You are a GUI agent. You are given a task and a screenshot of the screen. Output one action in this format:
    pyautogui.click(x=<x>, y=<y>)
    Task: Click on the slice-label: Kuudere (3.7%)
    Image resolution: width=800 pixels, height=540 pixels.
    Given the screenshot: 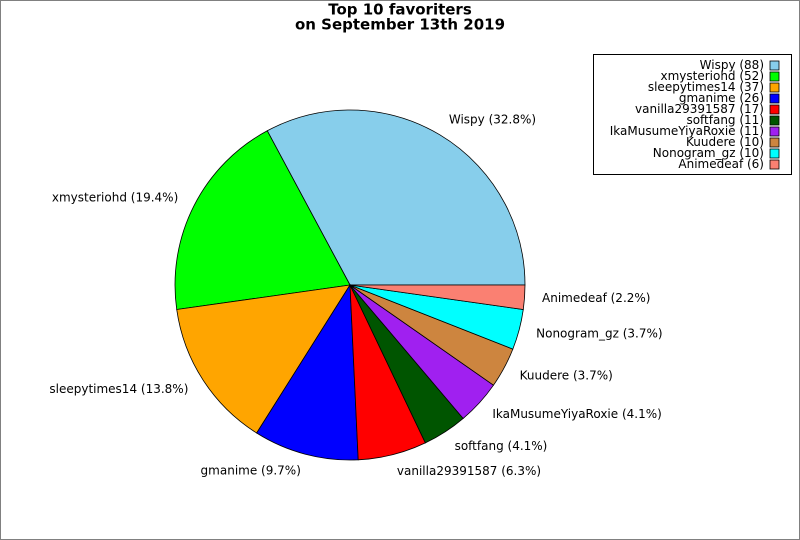 What is the action you would take?
    pyautogui.click(x=566, y=375)
    